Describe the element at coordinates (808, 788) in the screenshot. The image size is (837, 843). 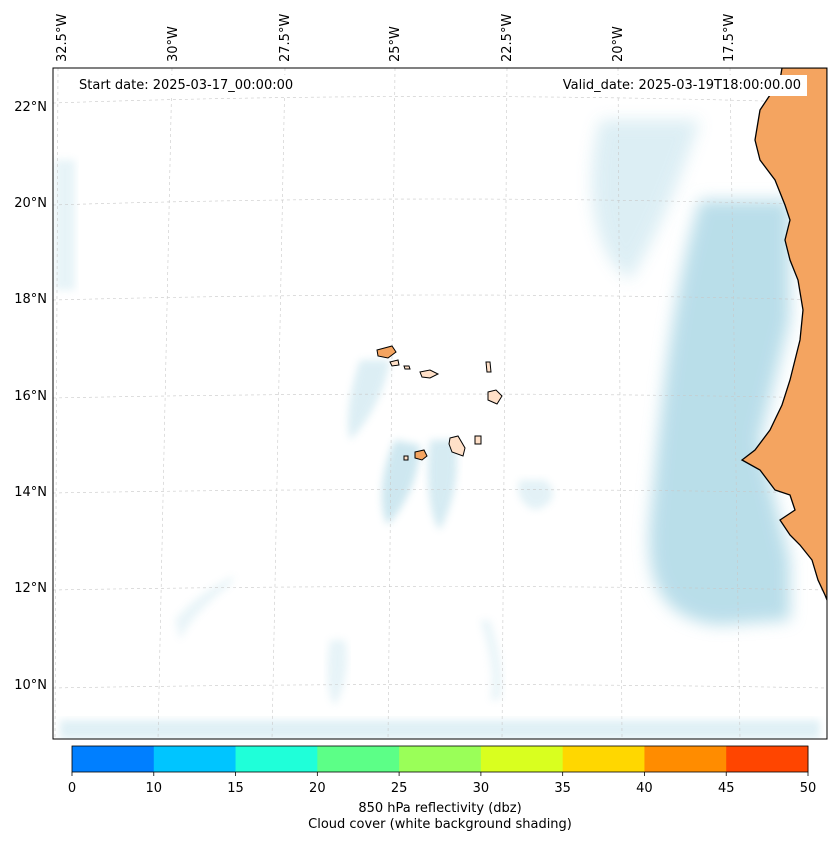
I see `colorbar-tick-label: 50` at that location.